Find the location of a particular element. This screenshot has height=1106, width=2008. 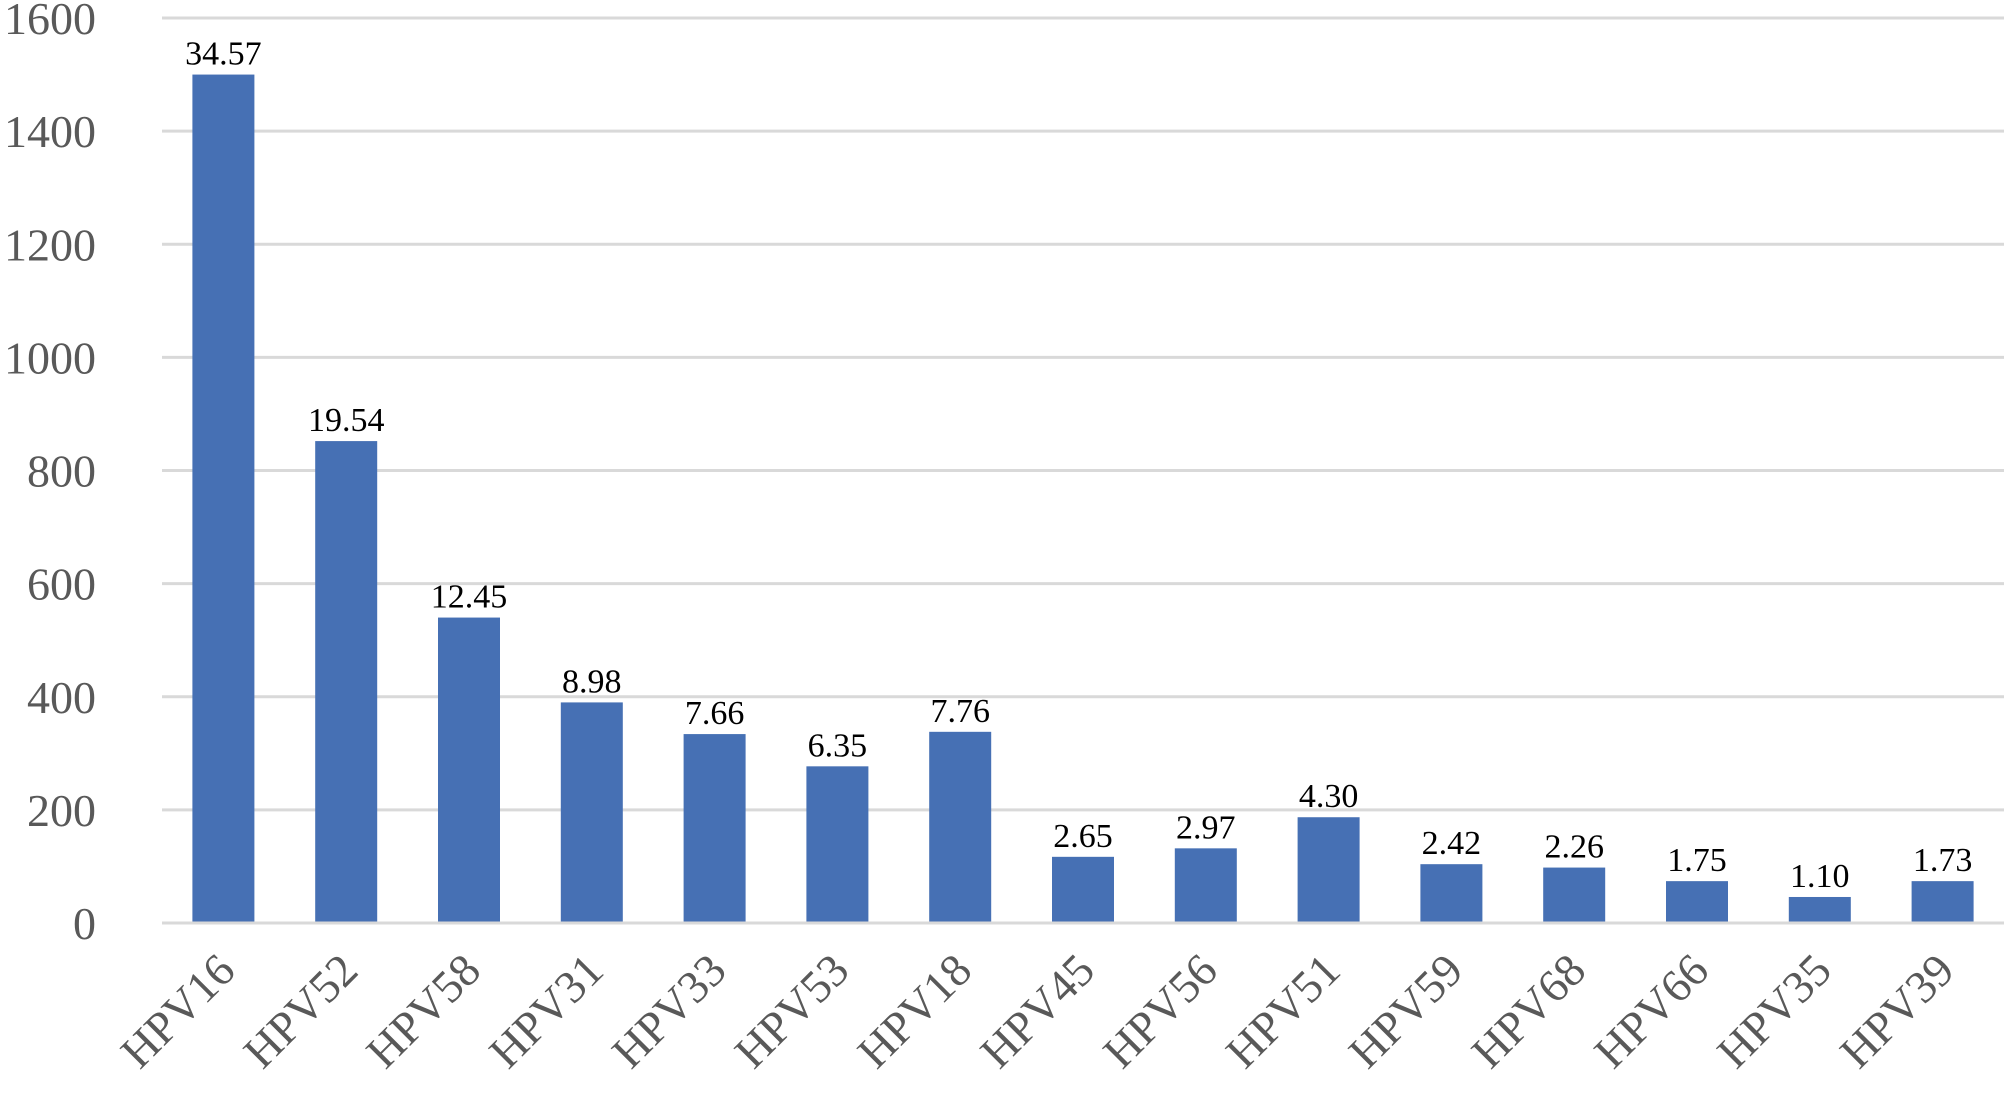

data-label: 8.98 is located at coordinates (592, 681).